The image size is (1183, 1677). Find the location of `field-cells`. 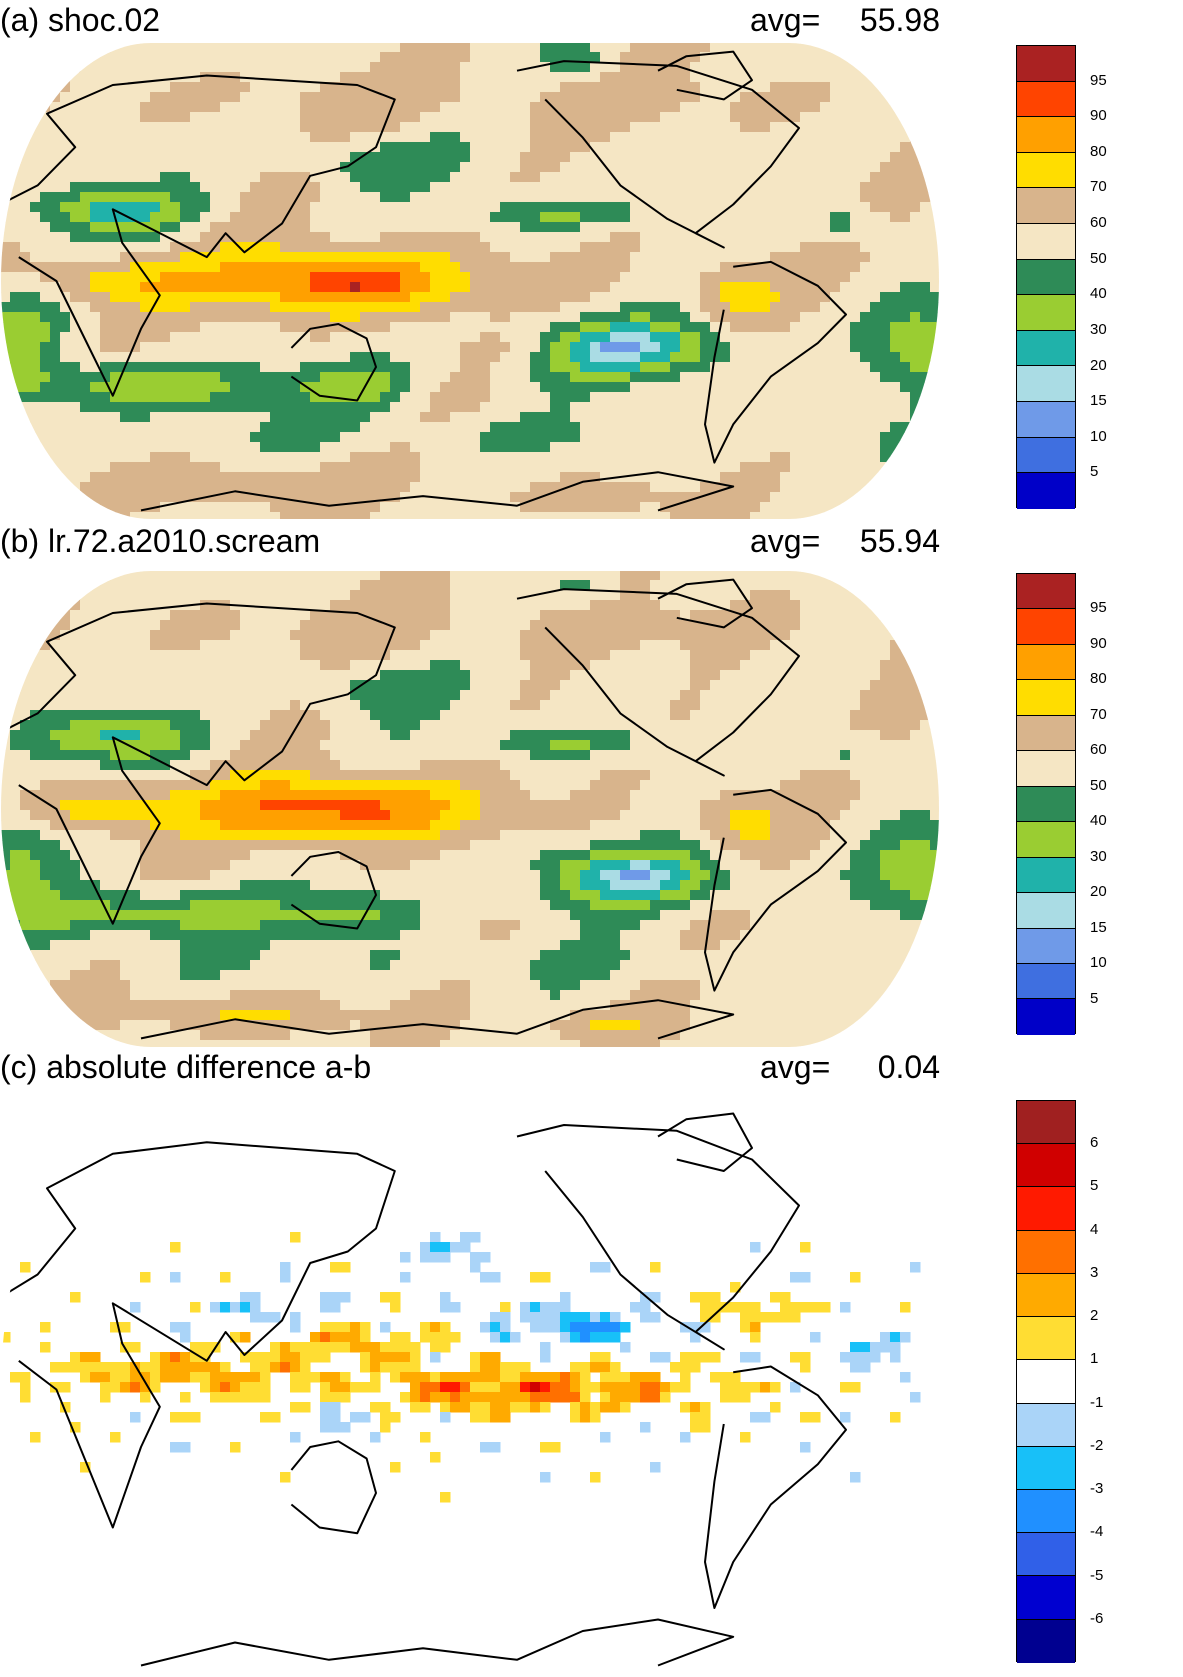

field-cells is located at coordinates (461, 1367).